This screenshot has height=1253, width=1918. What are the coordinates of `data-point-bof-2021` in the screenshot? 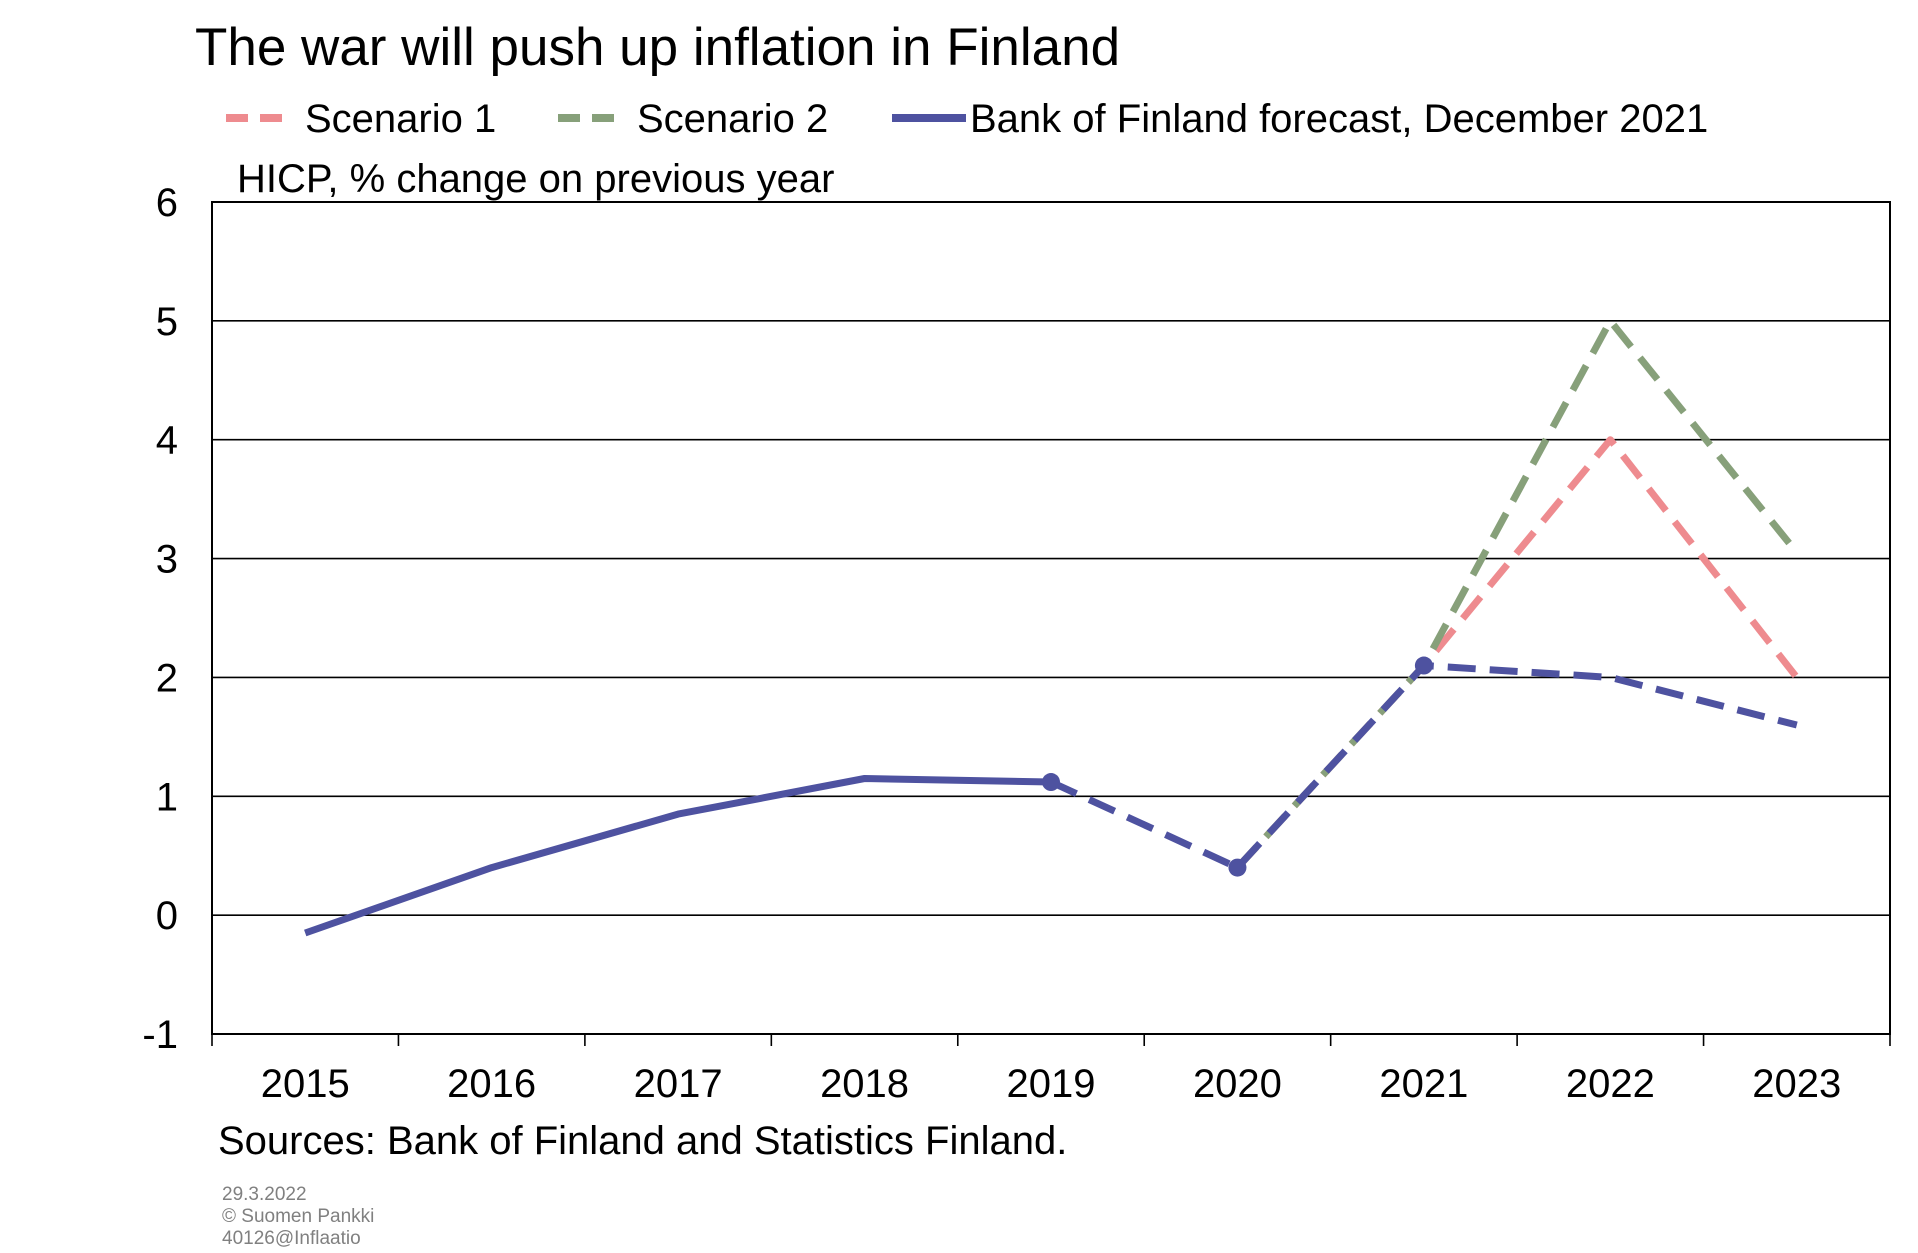 It's located at (1423, 665).